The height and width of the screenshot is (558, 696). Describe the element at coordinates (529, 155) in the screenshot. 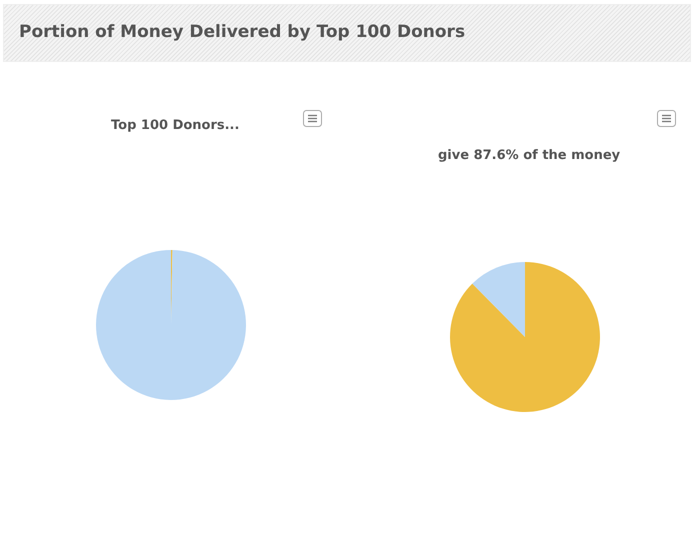

I see `chart-title: give 87.6% of the money` at that location.